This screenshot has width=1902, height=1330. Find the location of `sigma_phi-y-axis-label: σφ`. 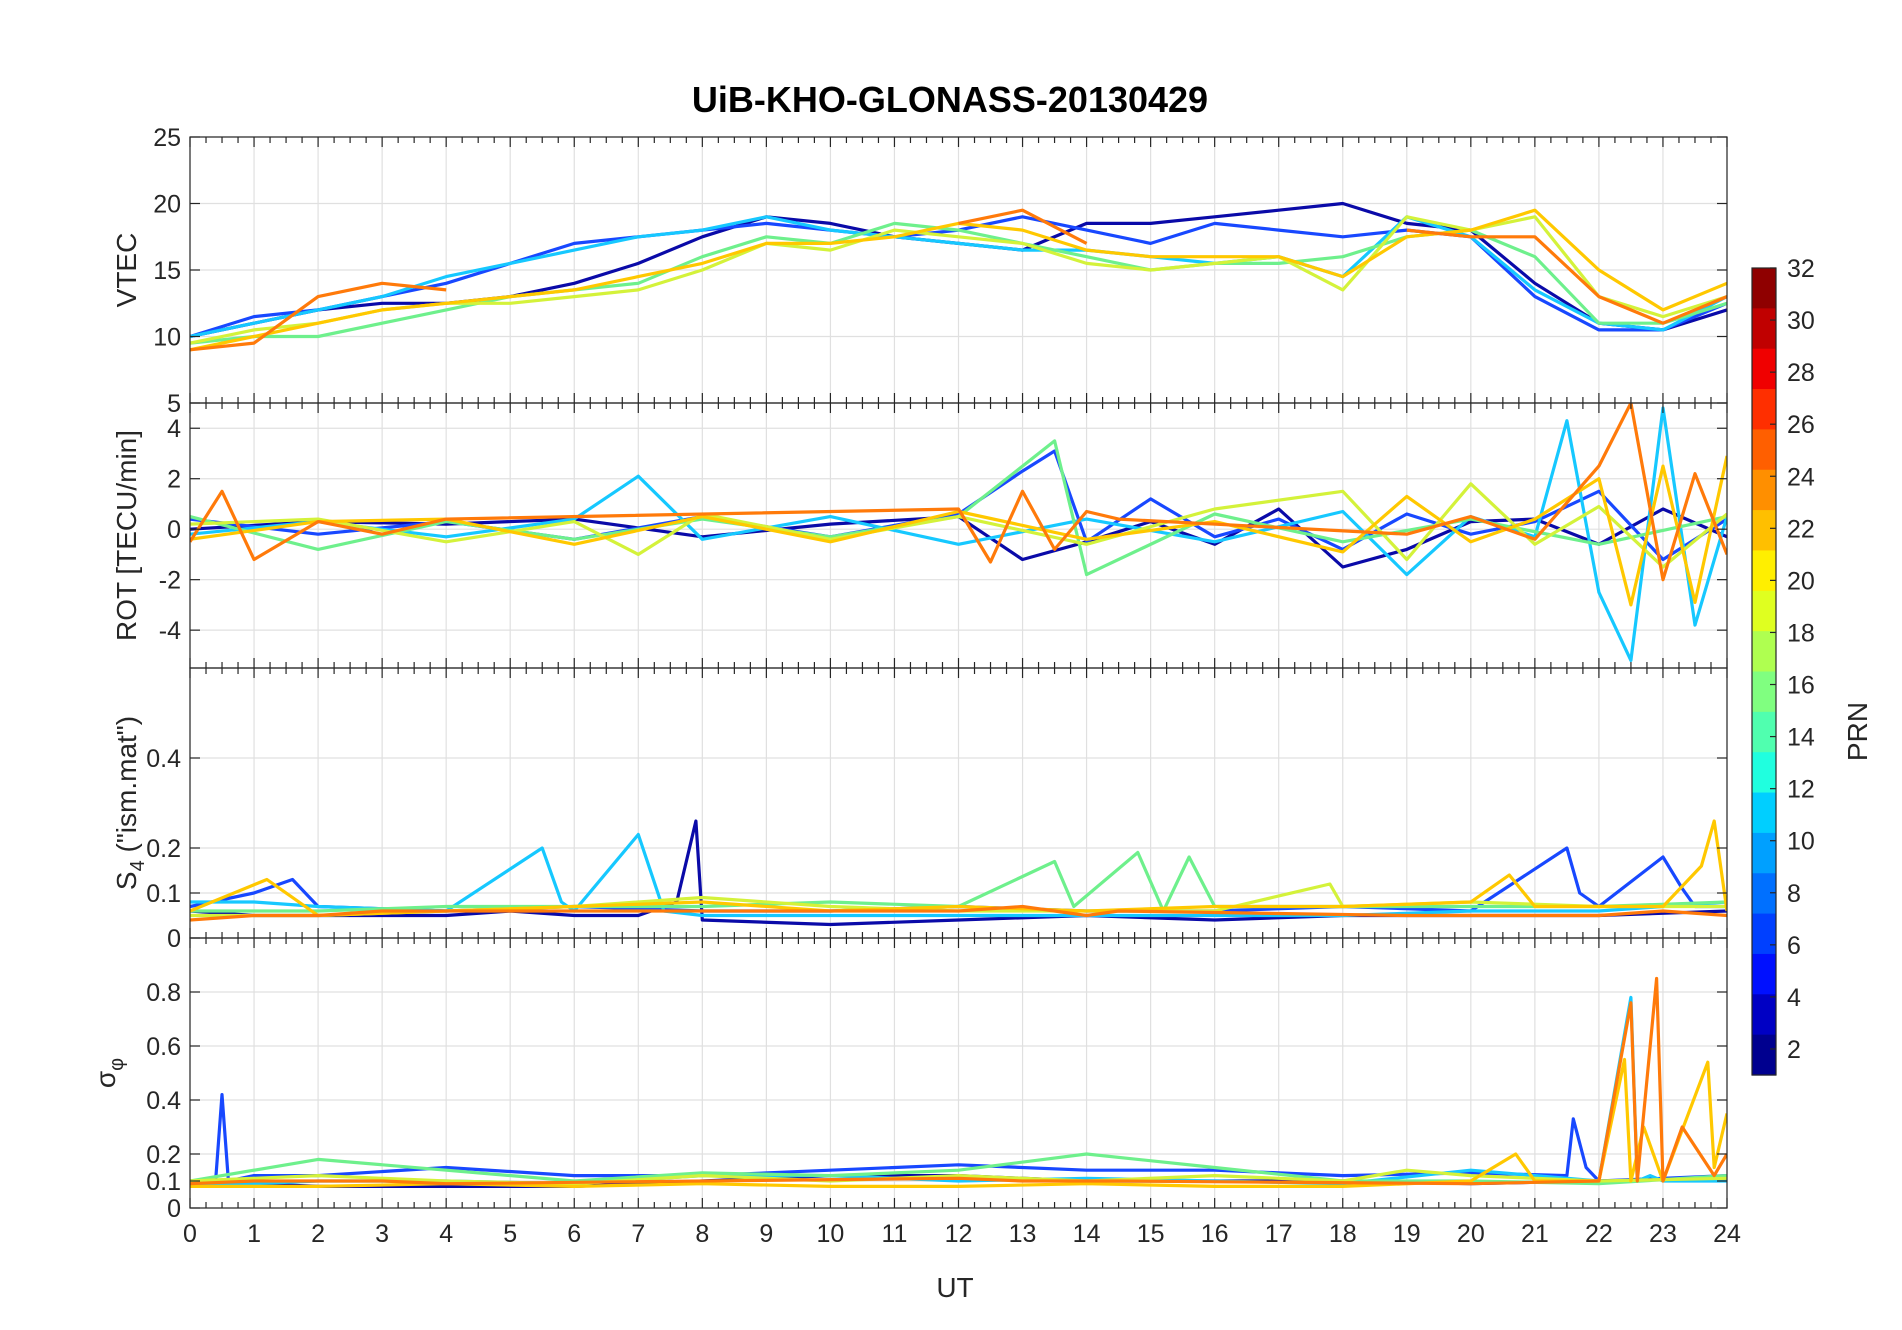

sigma_phi-y-axis-label: σφ is located at coordinates (109, 1073).